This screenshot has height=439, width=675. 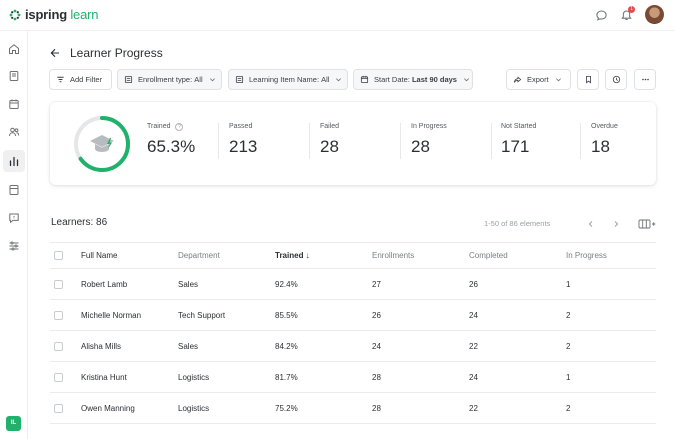 What do you see at coordinates (159, 126) in the screenshot?
I see `trained-label: Trained` at bounding box center [159, 126].